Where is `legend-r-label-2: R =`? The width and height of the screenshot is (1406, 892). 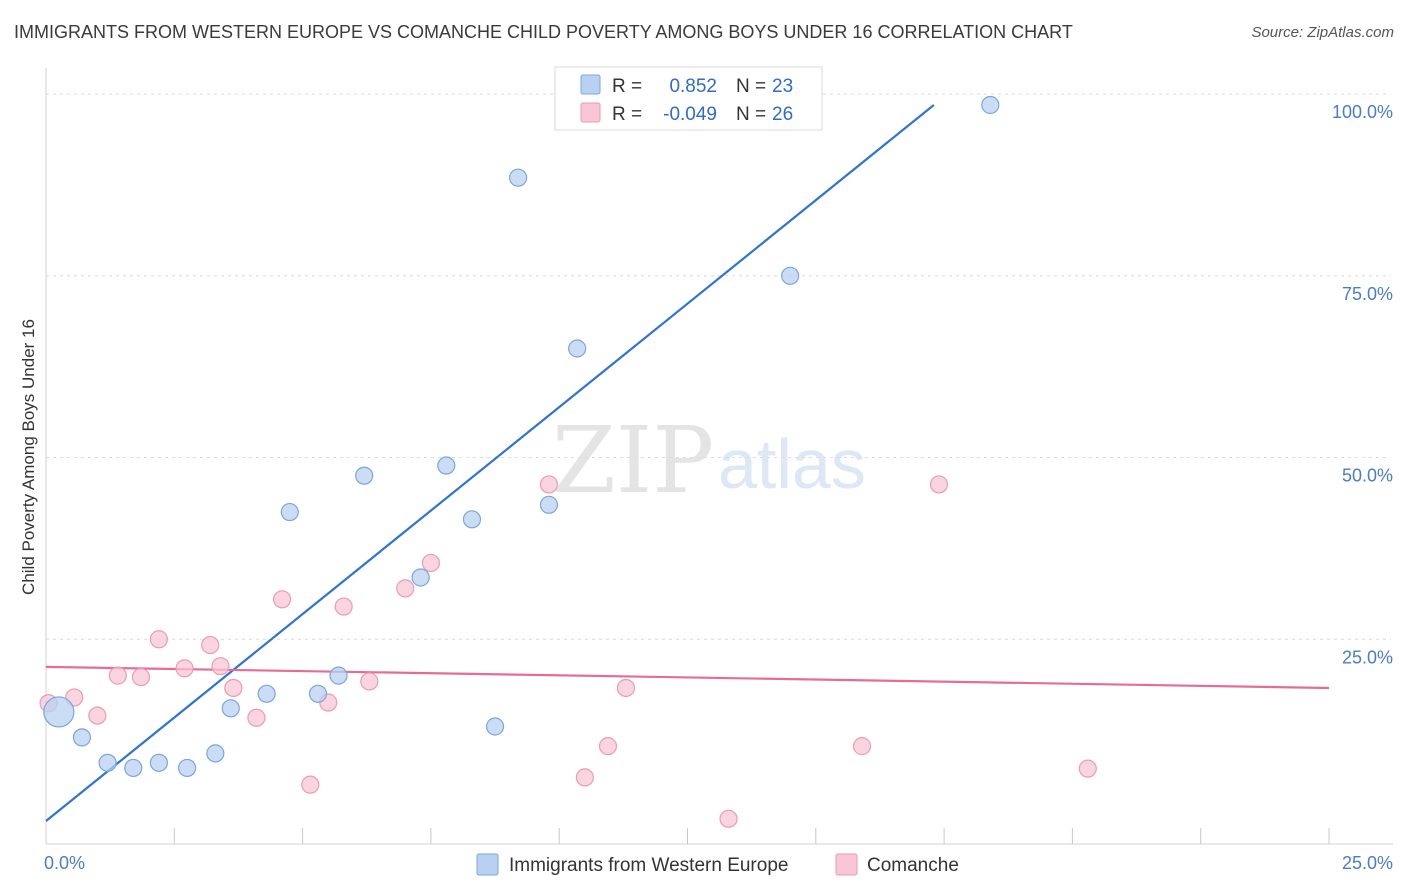
legend-r-label-2: R = is located at coordinates (627, 114).